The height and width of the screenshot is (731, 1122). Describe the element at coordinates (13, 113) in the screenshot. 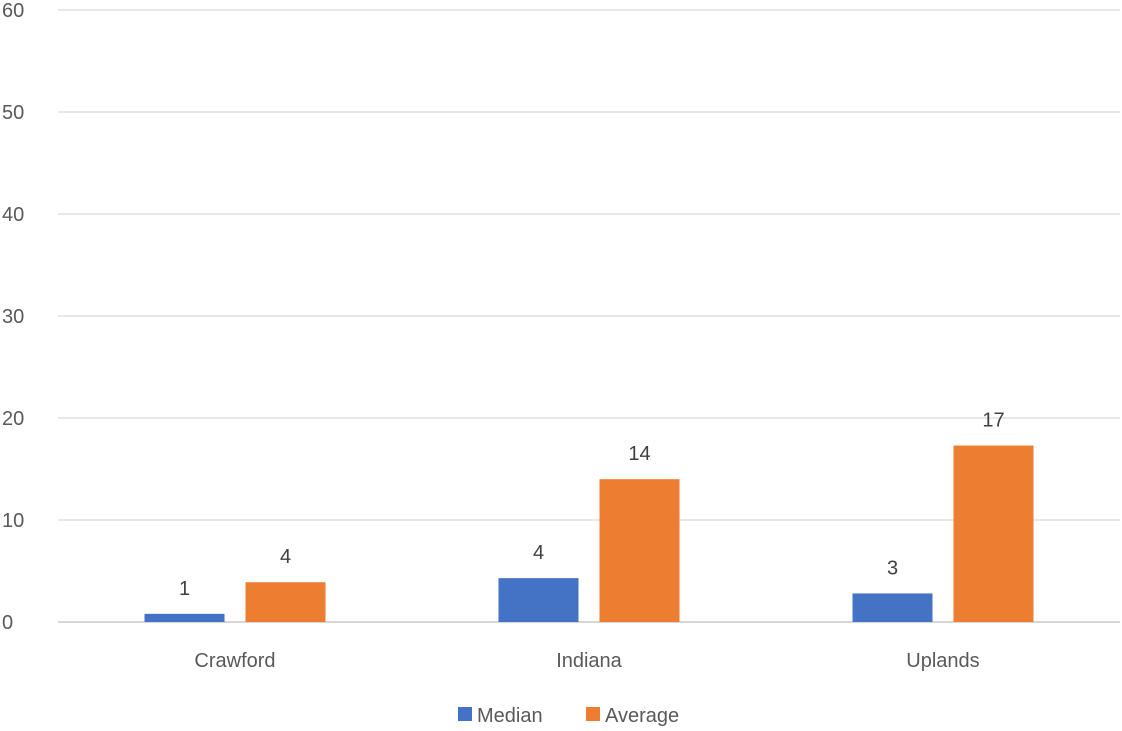

I see `y-tick-label-50: 50` at that location.